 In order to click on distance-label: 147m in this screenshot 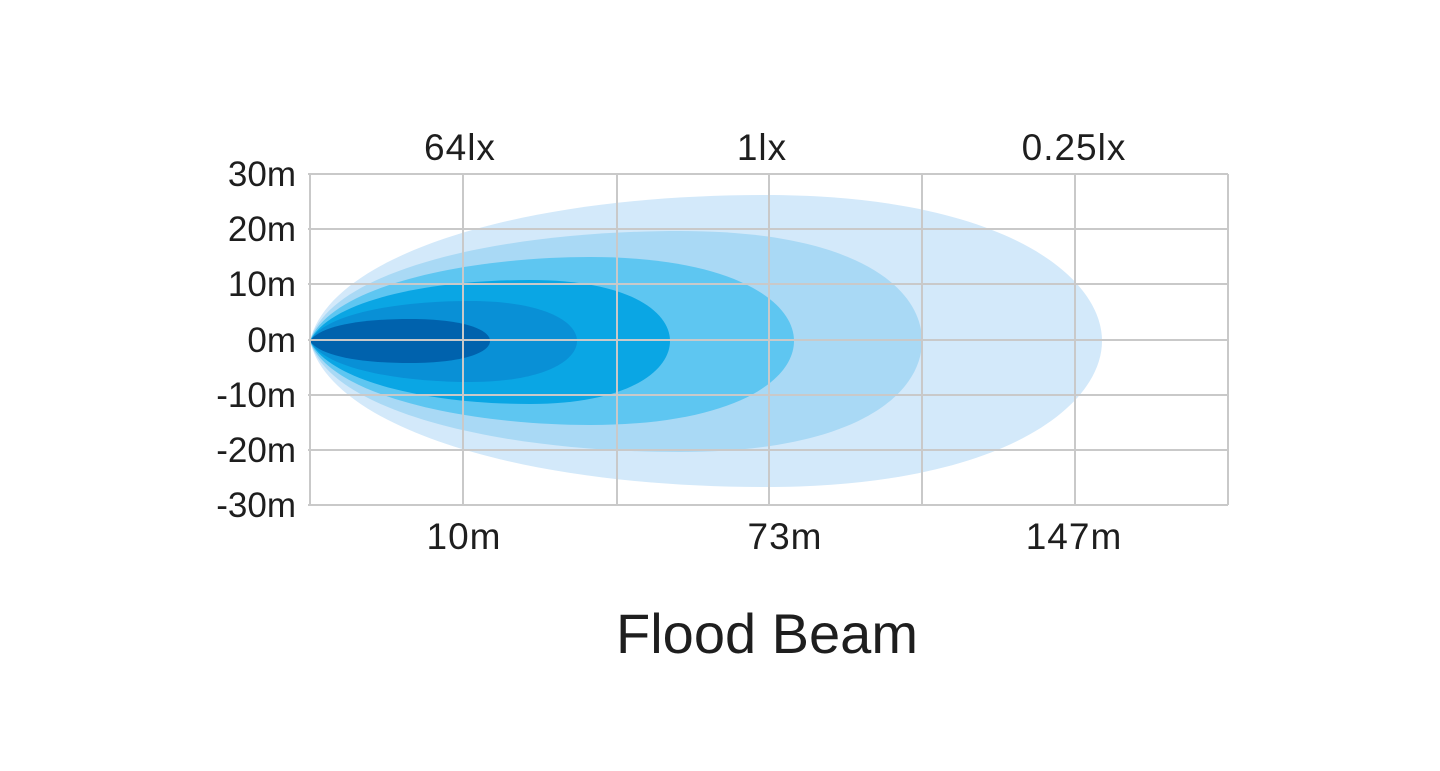, I will do `click(1074, 536)`.